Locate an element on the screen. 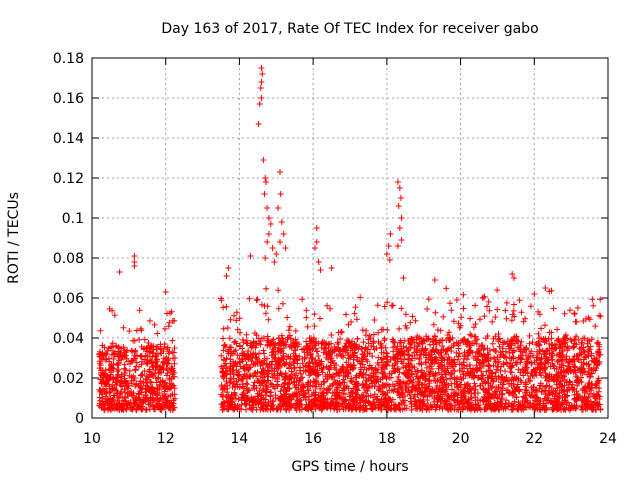 The width and height of the screenshot is (640, 480). x-tick-label: 22 is located at coordinates (534, 439).